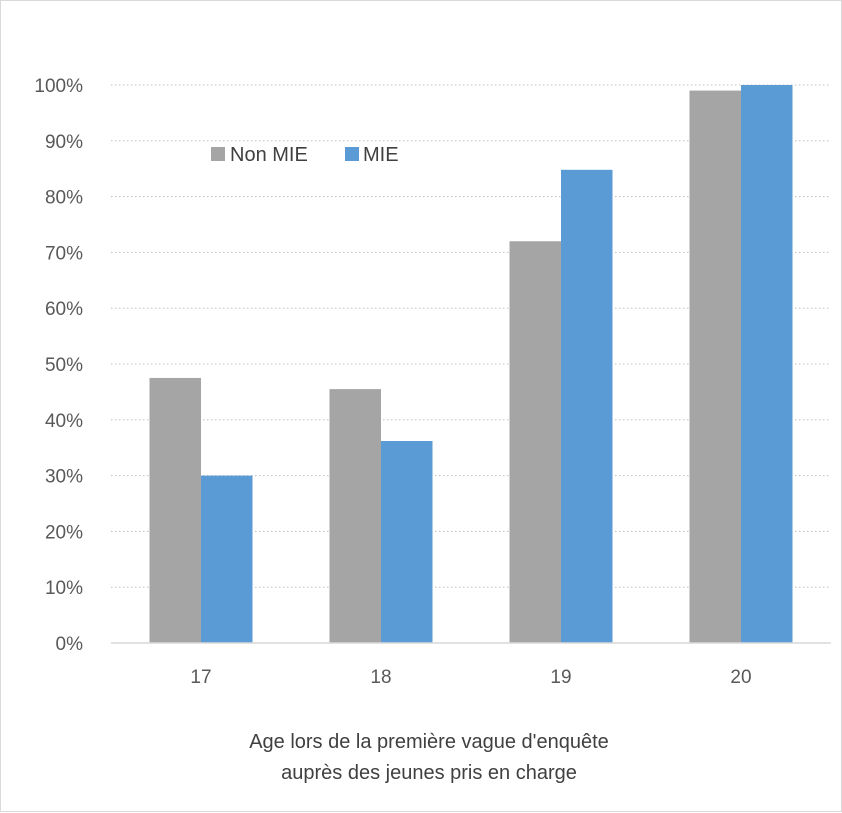 Image resolution: width=842 pixels, height=813 pixels. What do you see at coordinates (200, 677) in the screenshot?
I see `x-tick-label: 17` at bounding box center [200, 677].